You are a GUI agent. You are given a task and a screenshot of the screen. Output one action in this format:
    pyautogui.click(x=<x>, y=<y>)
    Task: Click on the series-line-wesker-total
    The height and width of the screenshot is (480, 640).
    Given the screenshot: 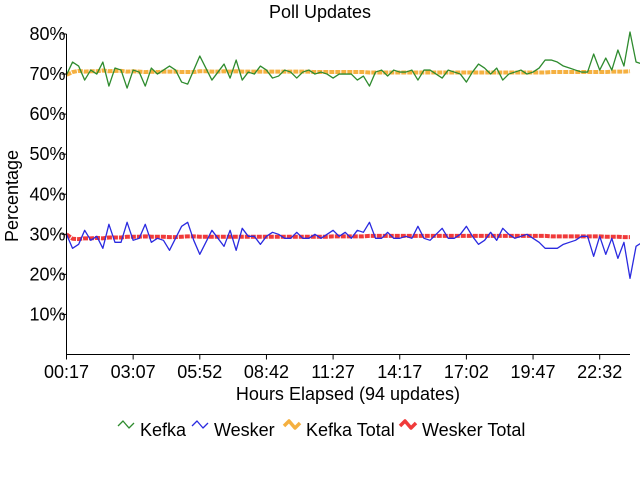 What is the action you would take?
    pyautogui.click(x=347, y=237)
    